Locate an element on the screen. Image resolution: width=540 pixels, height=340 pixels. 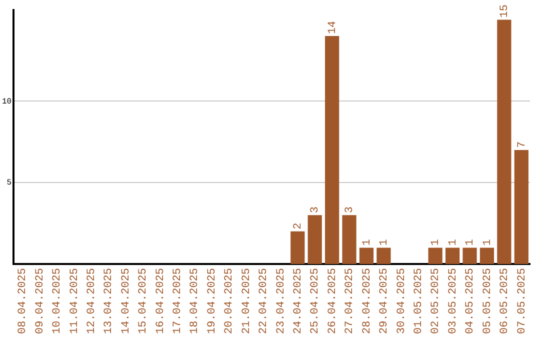
x-tick-label: 14.04.2025 is located at coordinates (126, 301).